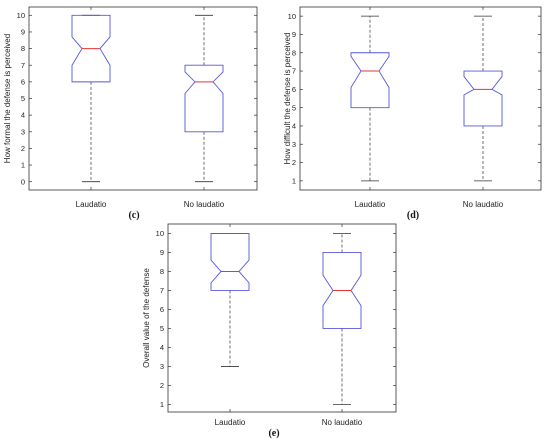 Image resolution: width=550 pixels, height=446 pixels. Describe the element at coordinates (23, 181) in the screenshot. I see `y-tick-label: 0` at that location.